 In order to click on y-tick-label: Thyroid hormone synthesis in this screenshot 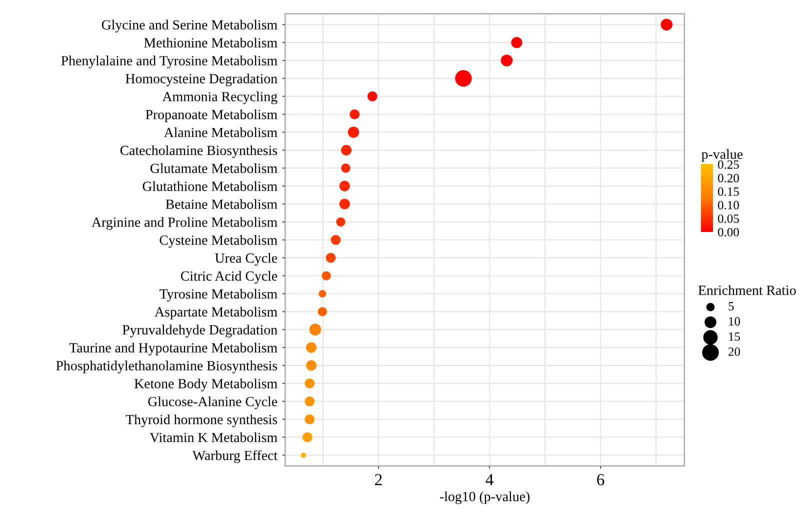, I will do `click(202, 421)`.